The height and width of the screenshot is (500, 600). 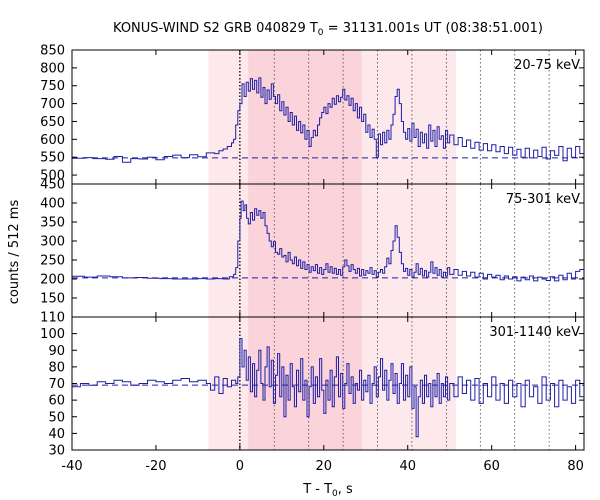 I want to click on y-tick-label: 60, so click(x=56, y=401).